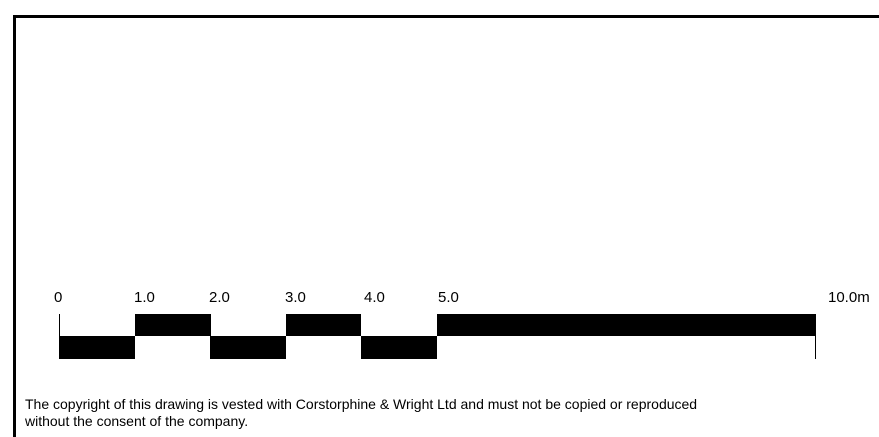  Describe the element at coordinates (144, 297) in the screenshot. I see `scale-label-1: 1.0` at that location.